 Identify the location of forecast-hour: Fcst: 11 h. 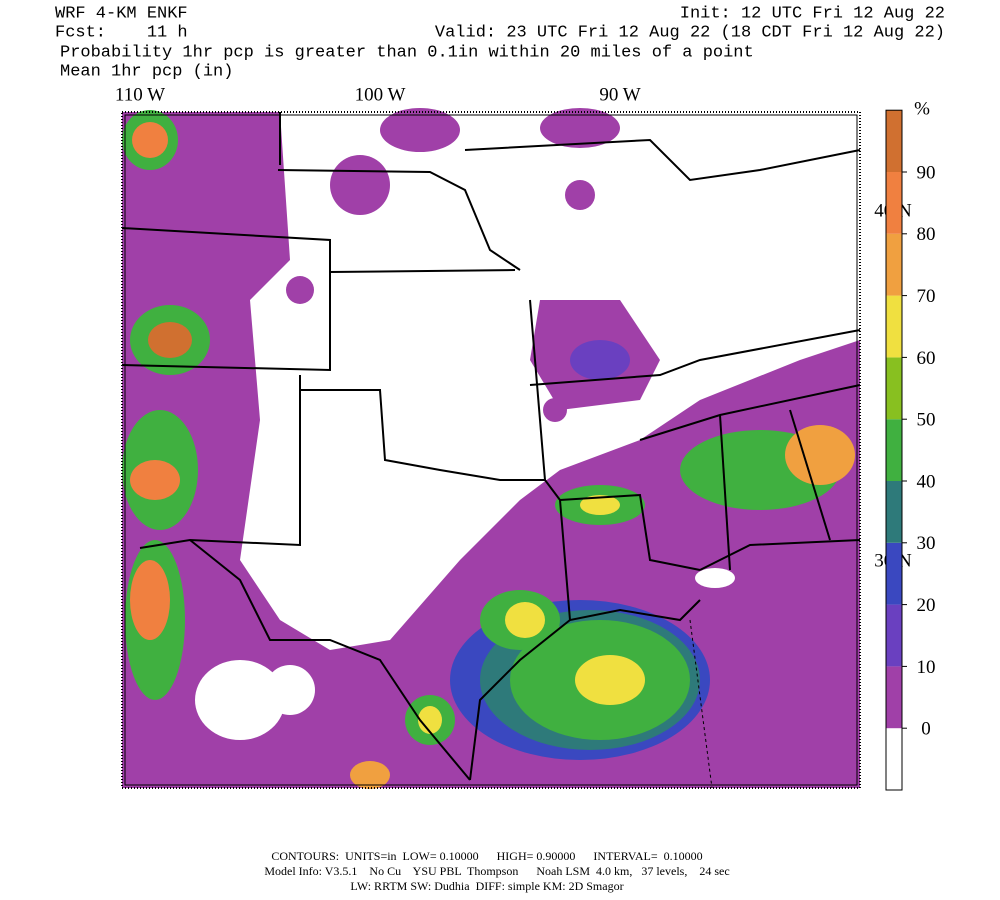
(121, 32).